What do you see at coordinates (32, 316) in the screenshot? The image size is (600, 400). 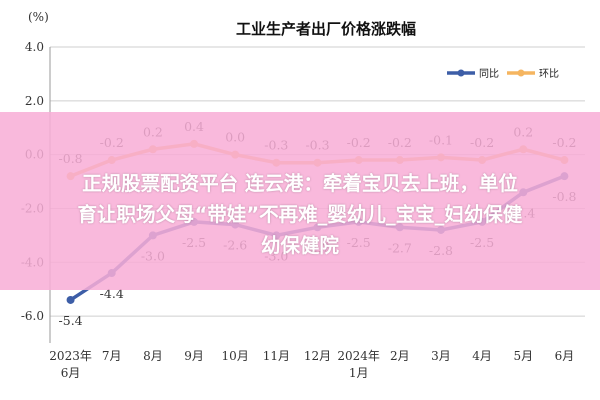 I see `y-tick-label: -6.0` at bounding box center [32, 316].